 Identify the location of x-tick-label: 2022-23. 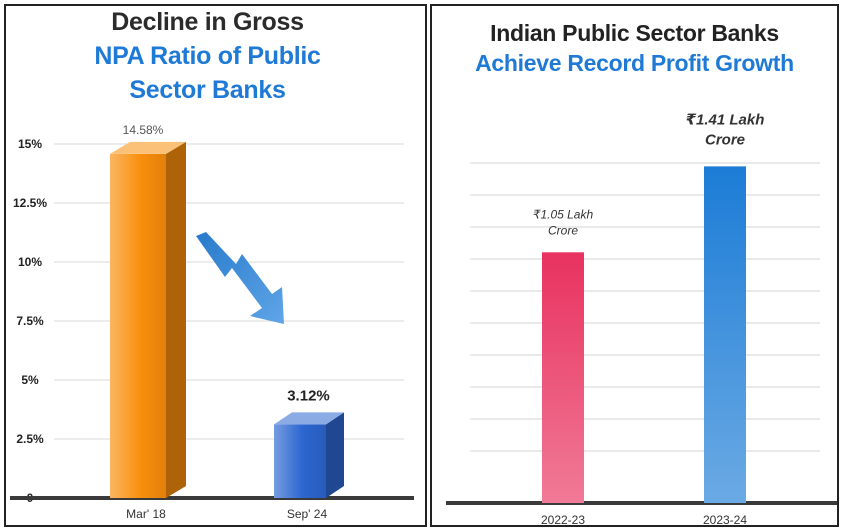
(563, 519).